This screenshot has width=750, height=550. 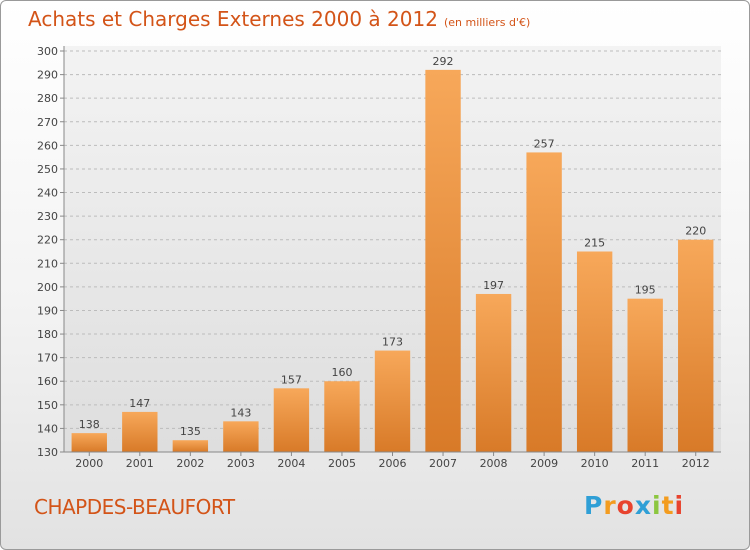 What do you see at coordinates (47, 405) in the screenshot?
I see `y-tick-label: 150` at bounding box center [47, 405].